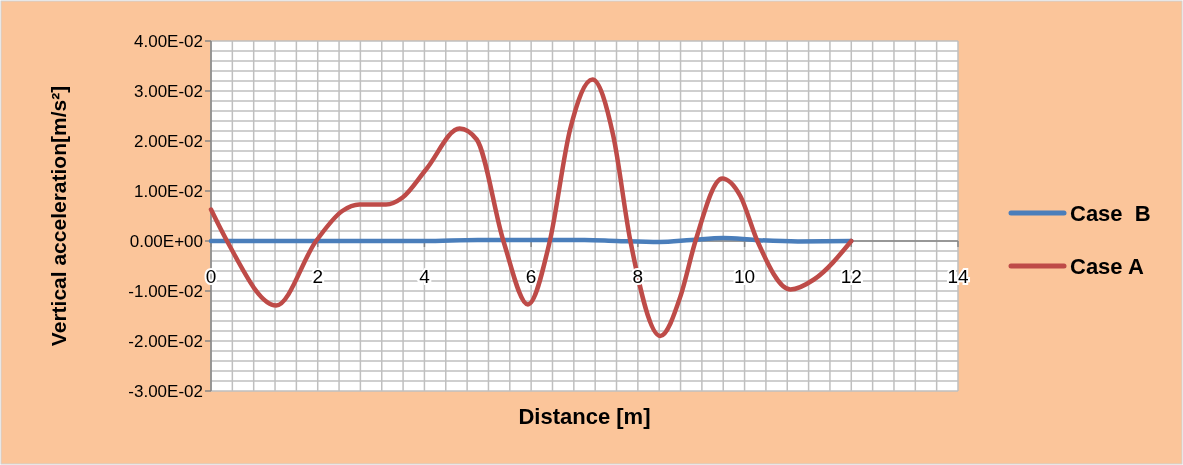 Image resolution: width=1183 pixels, height=465 pixels. What do you see at coordinates (1107, 266) in the screenshot?
I see `legend-label: Case A` at bounding box center [1107, 266].